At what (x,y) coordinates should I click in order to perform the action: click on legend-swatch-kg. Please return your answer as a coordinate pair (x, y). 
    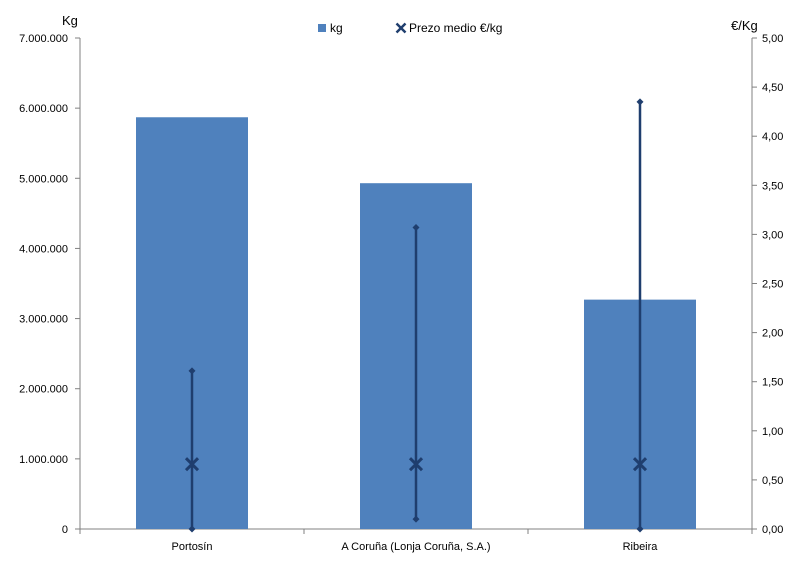
    Looking at the image, I should click on (322, 28).